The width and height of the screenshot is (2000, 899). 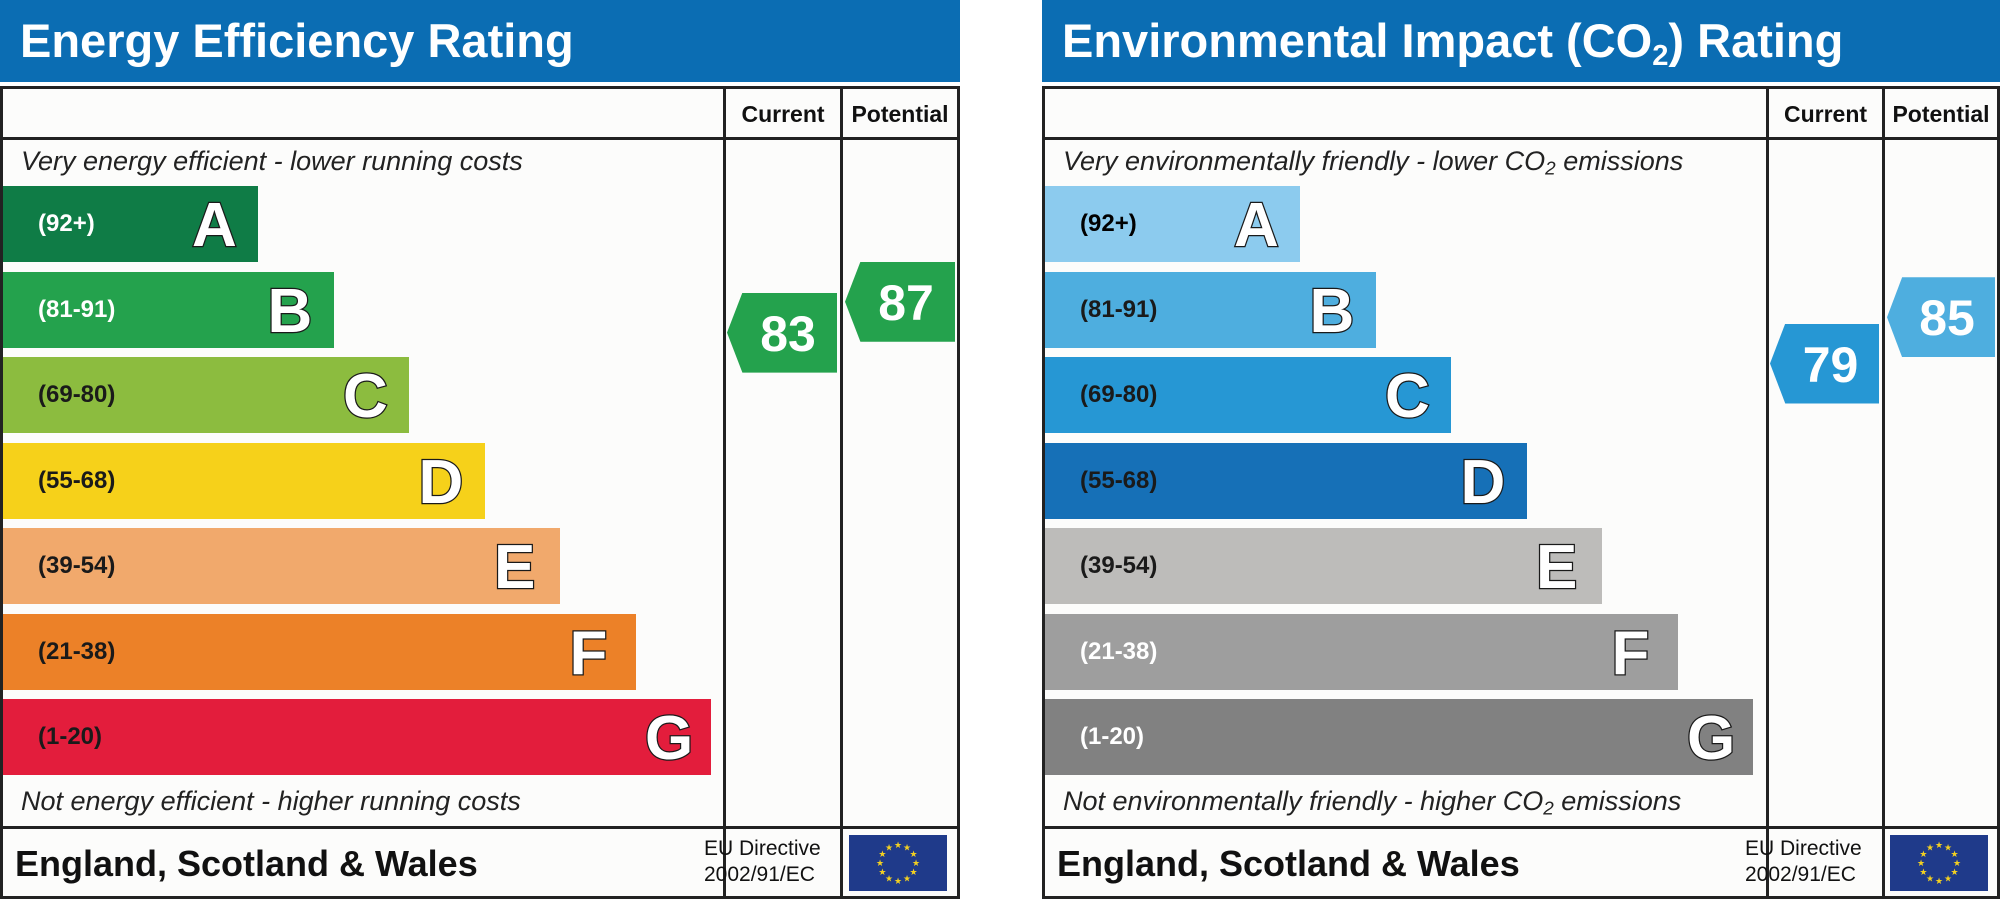 I want to click on potential-rating-arrow: 87, so click(x=900, y=301).